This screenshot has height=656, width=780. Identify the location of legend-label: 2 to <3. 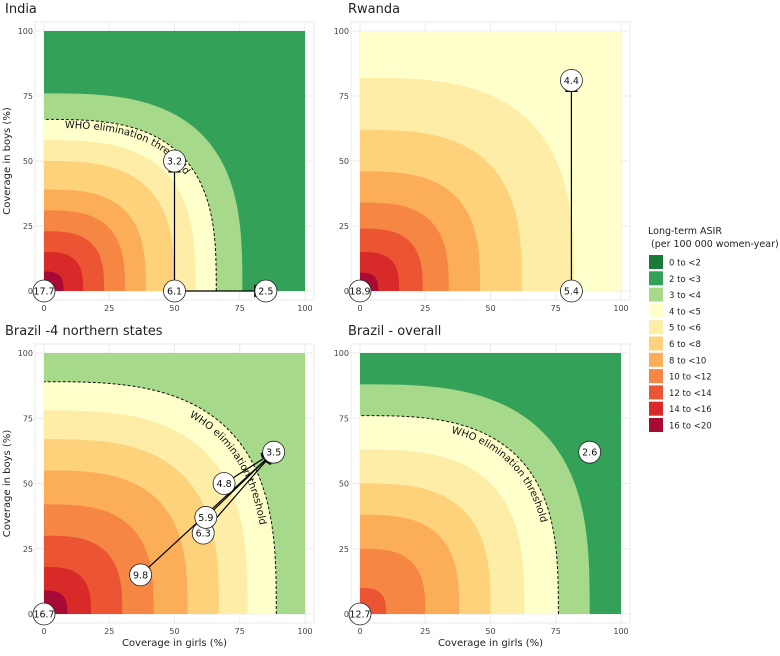
(685, 280).